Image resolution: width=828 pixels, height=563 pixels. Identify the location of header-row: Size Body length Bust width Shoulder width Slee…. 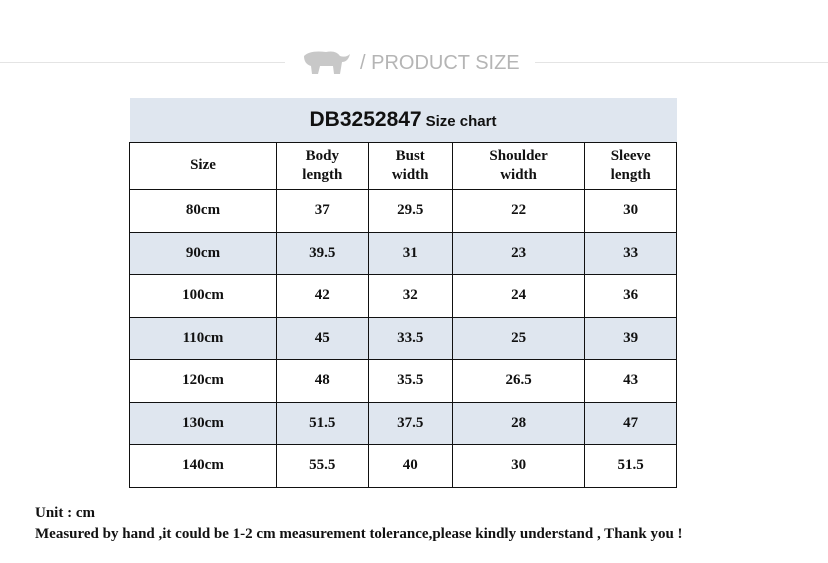
(403, 166).